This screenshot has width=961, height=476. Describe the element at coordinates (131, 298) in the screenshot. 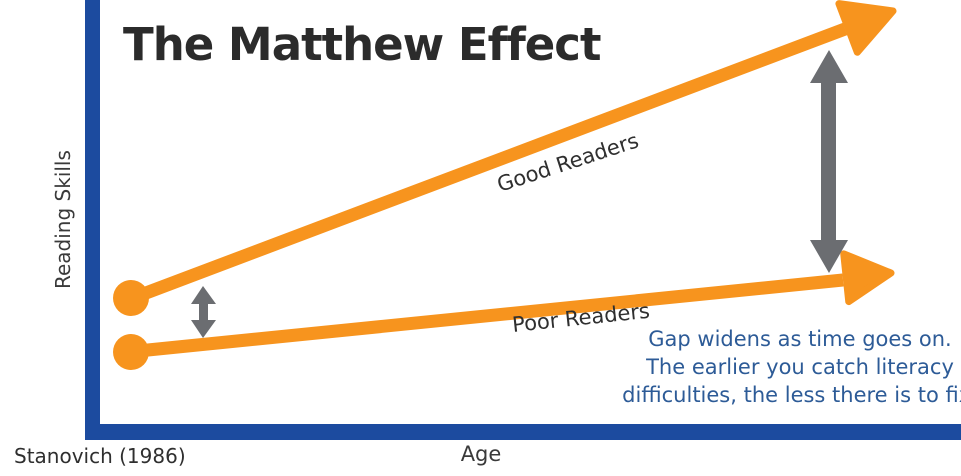

I see `good-readers-start-dot` at that location.